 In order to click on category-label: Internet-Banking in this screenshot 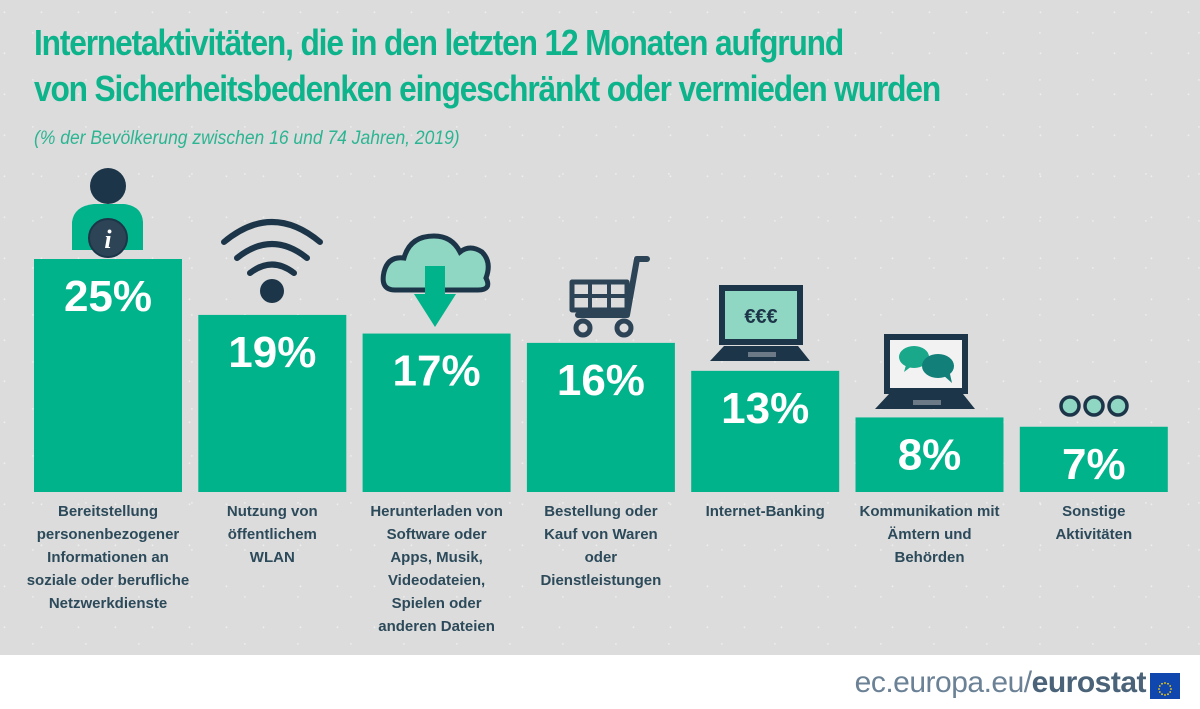, I will do `click(765, 511)`.